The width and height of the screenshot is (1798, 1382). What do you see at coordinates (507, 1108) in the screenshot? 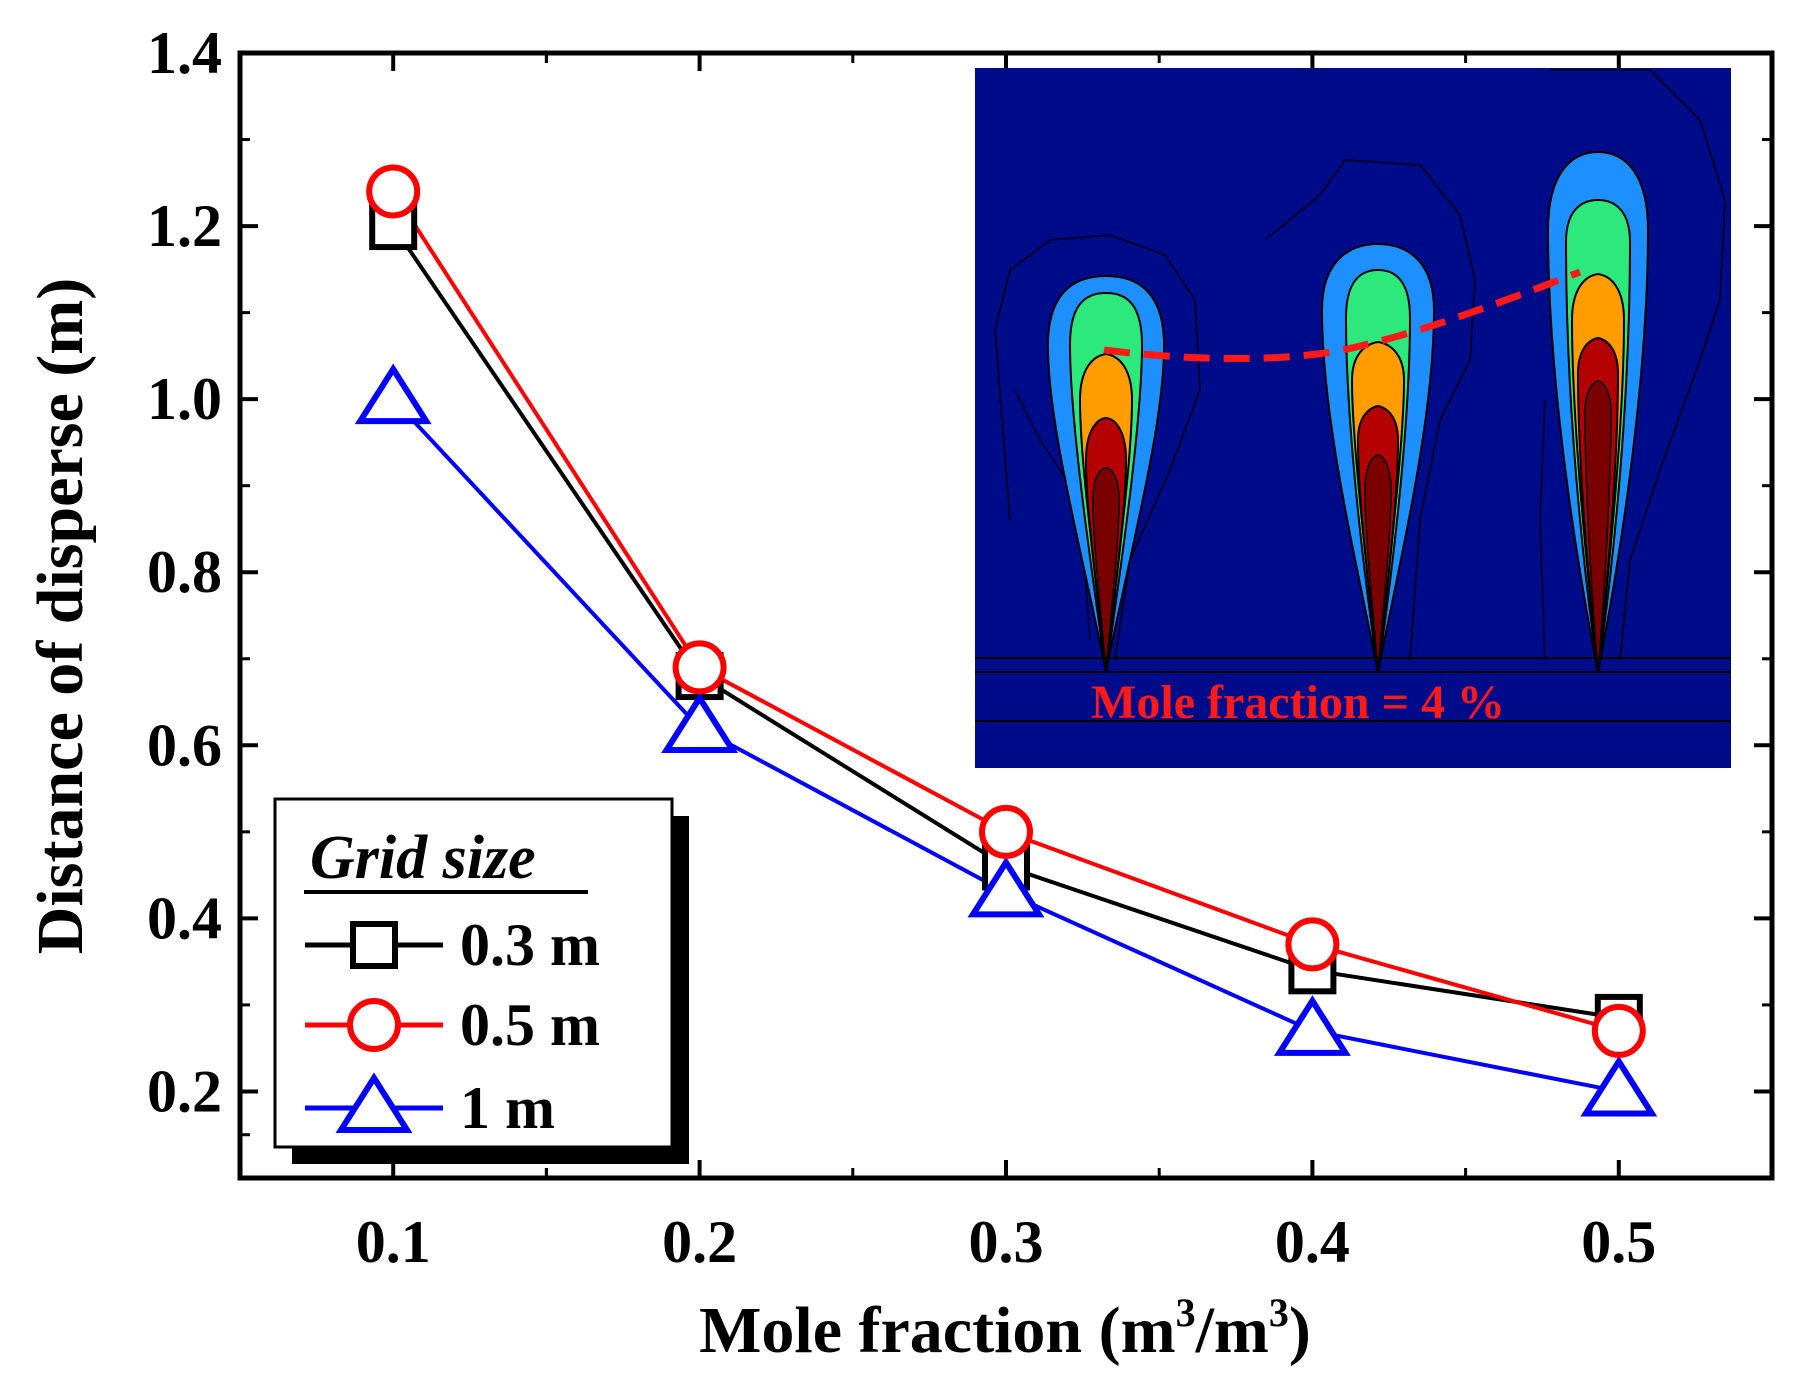
I see `legend-label: 1 m` at bounding box center [507, 1108].